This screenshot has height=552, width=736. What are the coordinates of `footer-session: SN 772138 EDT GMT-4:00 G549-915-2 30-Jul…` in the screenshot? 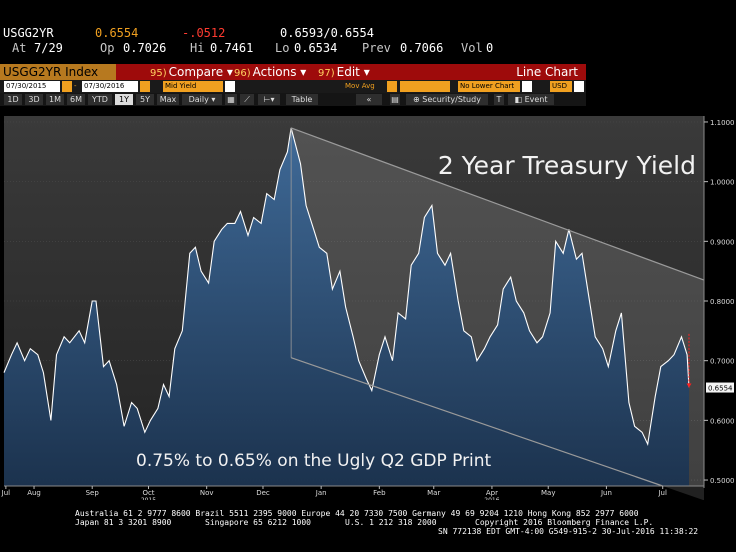 It's located at (568, 531).